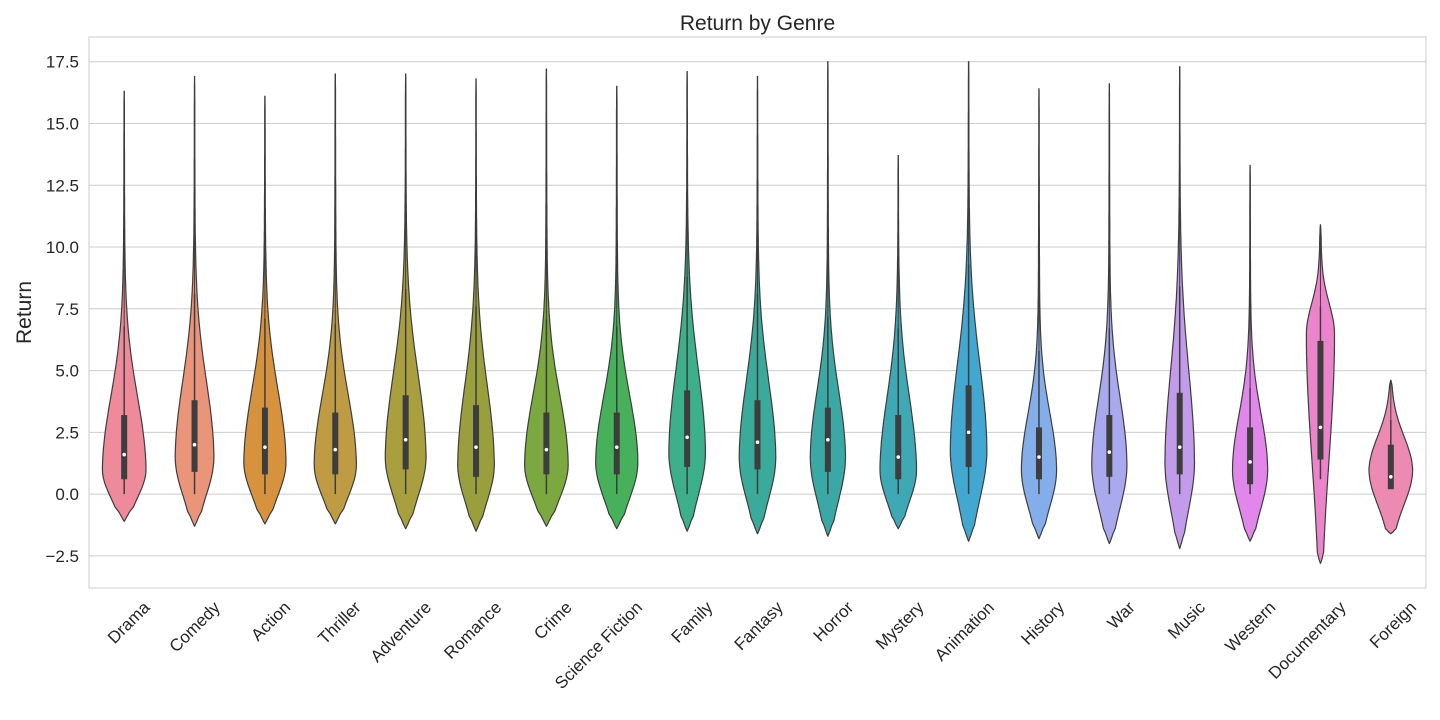 Image resolution: width=1440 pixels, height=720 pixels. What do you see at coordinates (757, 23) in the screenshot?
I see `chart-title: Return by Genre` at bounding box center [757, 23].